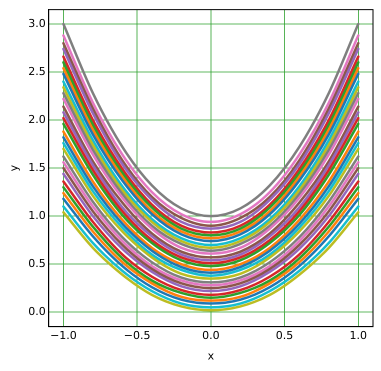 Image resolution: width=381 pixels, height=371 pixels. I want to click on x-tick-label: 0.0, so click(211, 335).